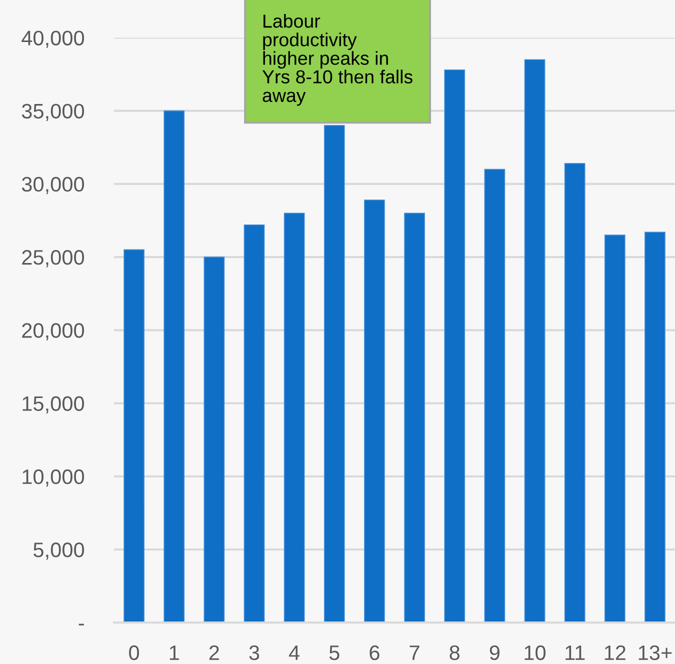  What do you see at coordinates (334, 653) in the screenshot?
I see `x-tick-label: 5` at bounding box center [334, 653].